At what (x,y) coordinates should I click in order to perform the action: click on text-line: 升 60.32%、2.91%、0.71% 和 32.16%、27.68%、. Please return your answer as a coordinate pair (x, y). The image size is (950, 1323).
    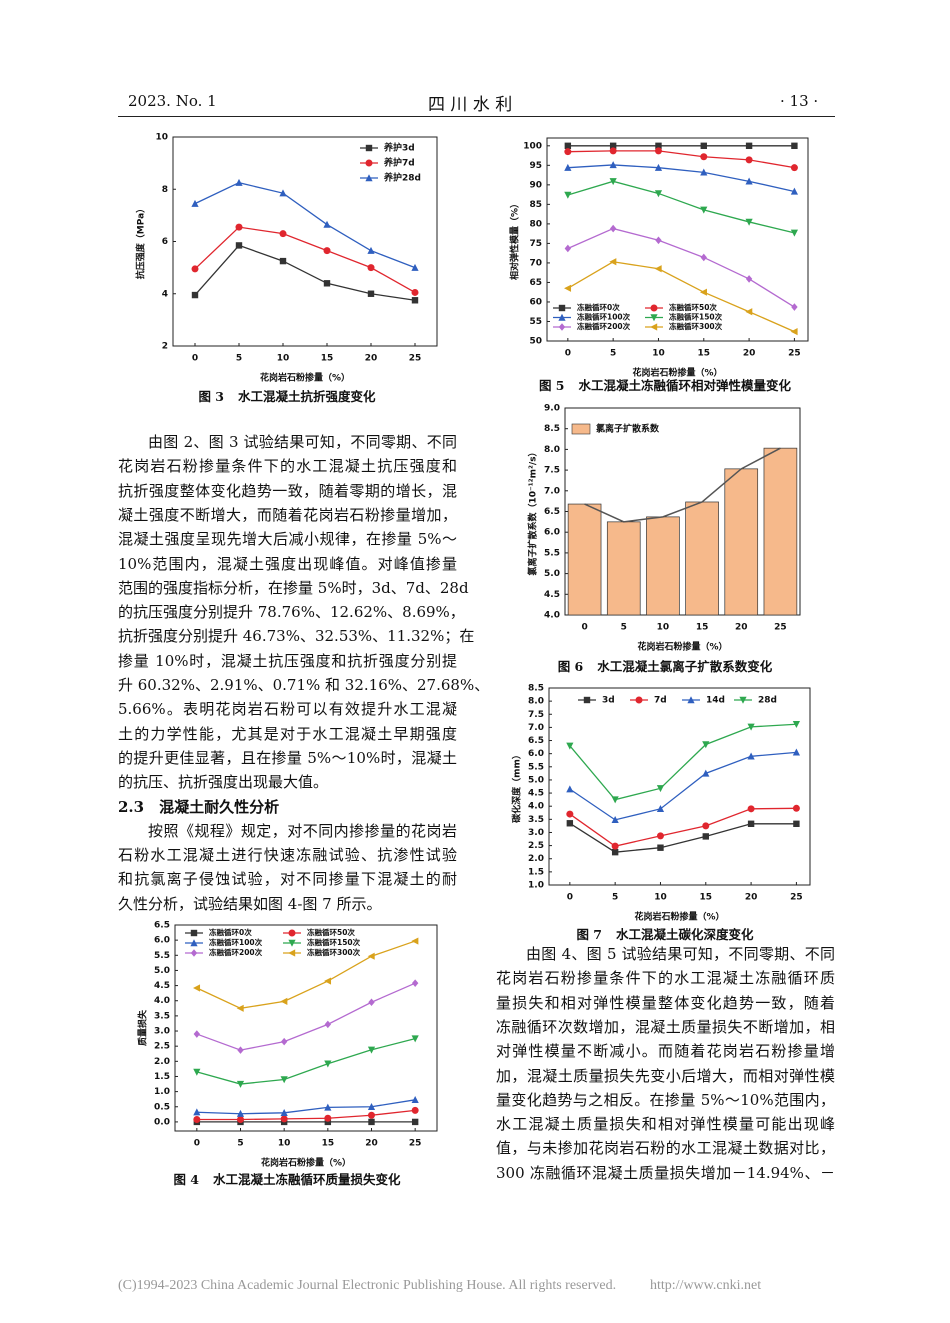
    Looking at the image, I should click on (304, 685).